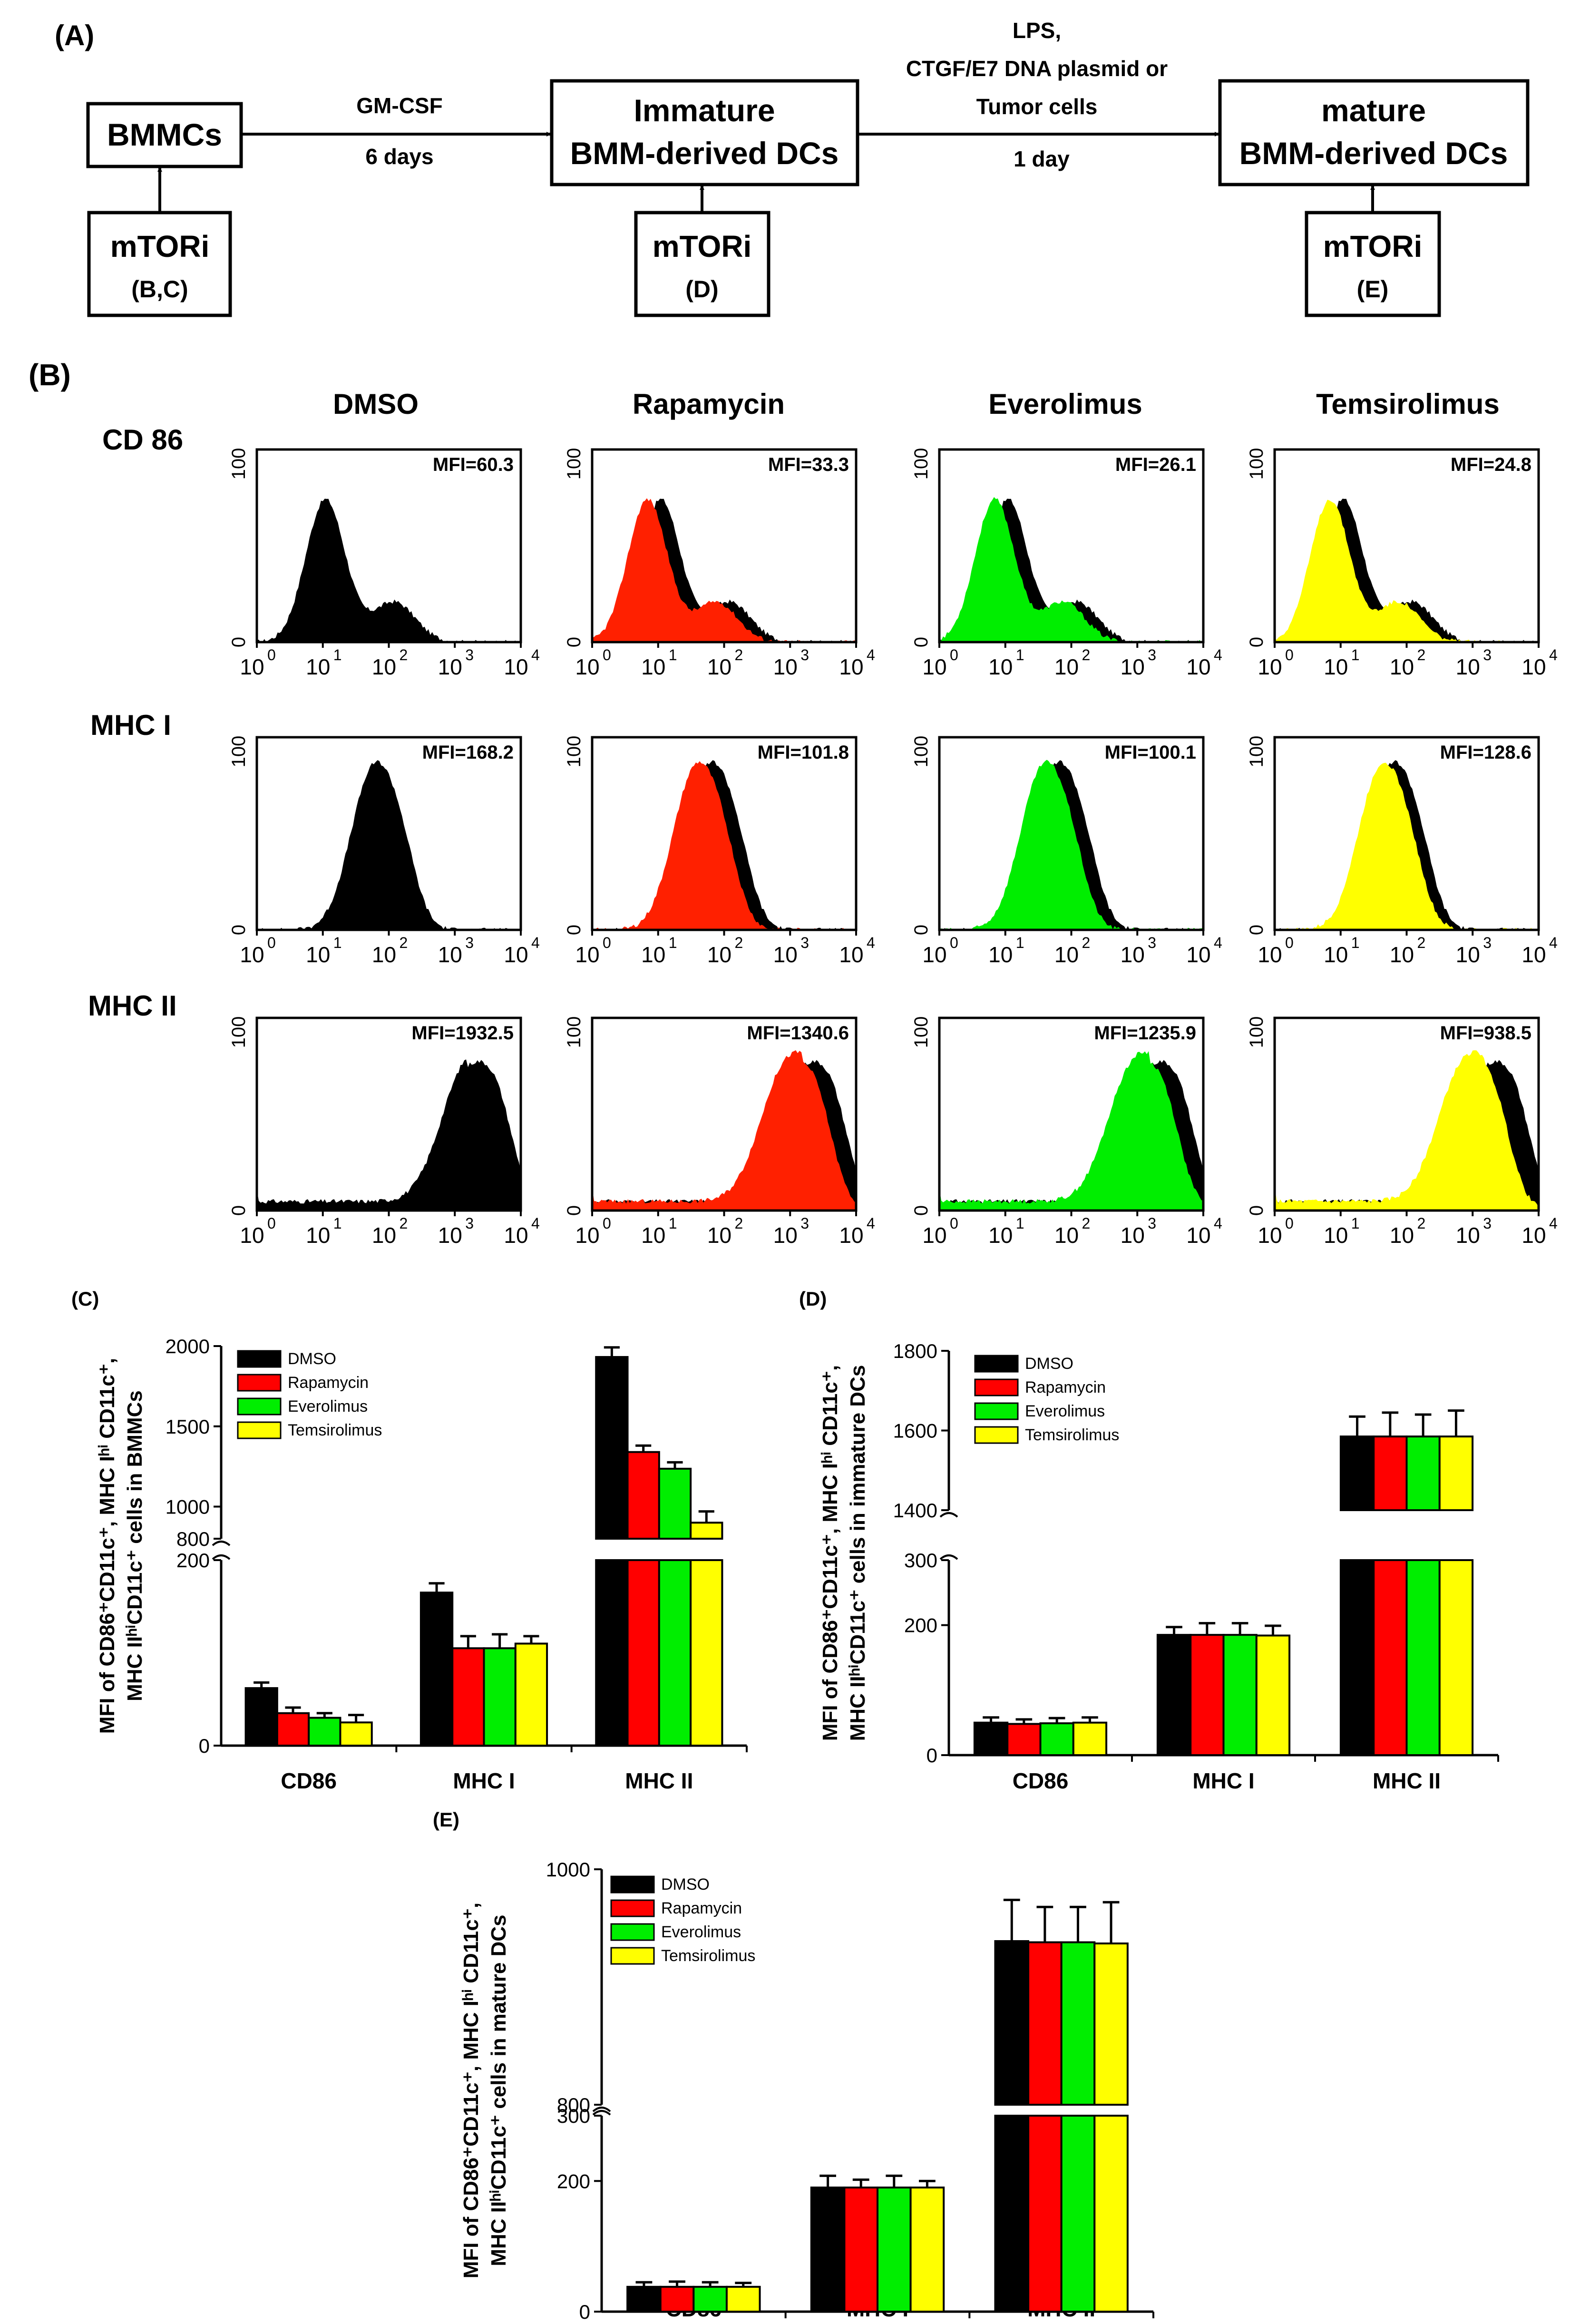 The image size is (1570, 2324). Describe the element at coordinates (643, 1653) in the screenshot. I see `bar-lower-segment-rapamycin` at that location.